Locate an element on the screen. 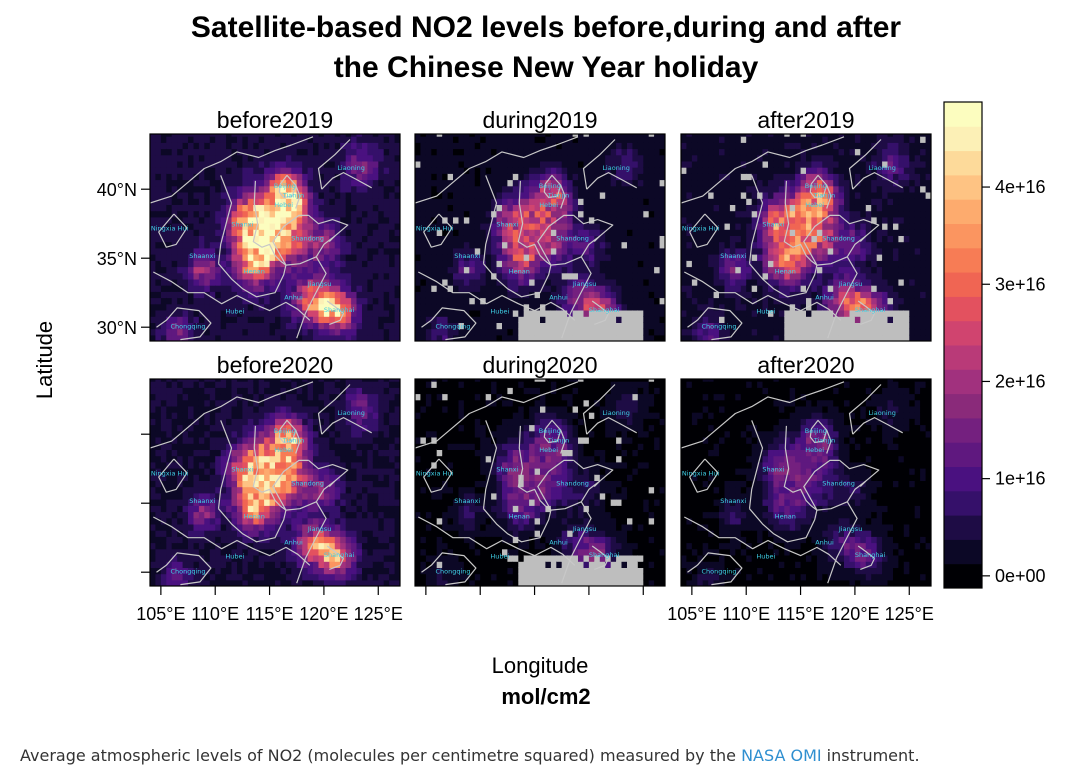 The height and width of the screenshot is (777, 1080). x-tick-label: 115°E is located at coordinates (801, 614).